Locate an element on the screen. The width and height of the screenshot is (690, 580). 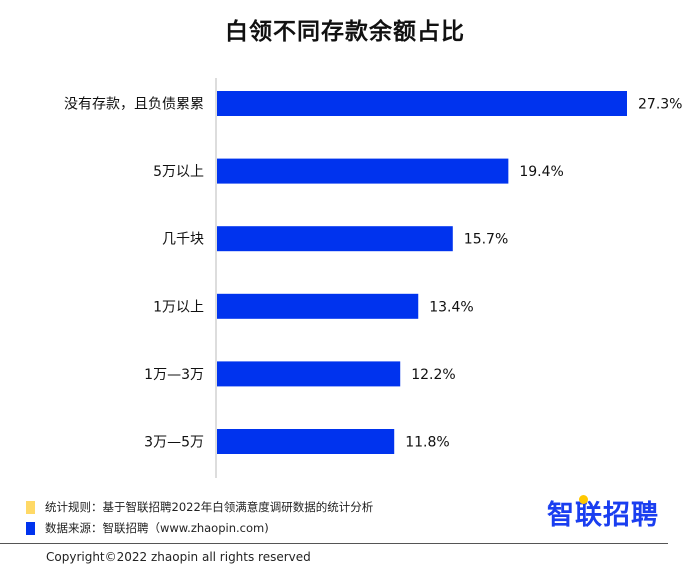
value-label-0: 27.3% is located at coordinates (660, 105).